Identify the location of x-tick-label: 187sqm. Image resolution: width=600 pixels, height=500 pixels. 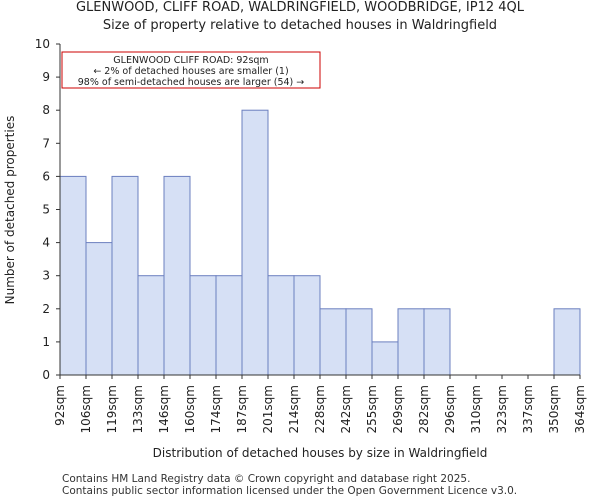
(242, 409).